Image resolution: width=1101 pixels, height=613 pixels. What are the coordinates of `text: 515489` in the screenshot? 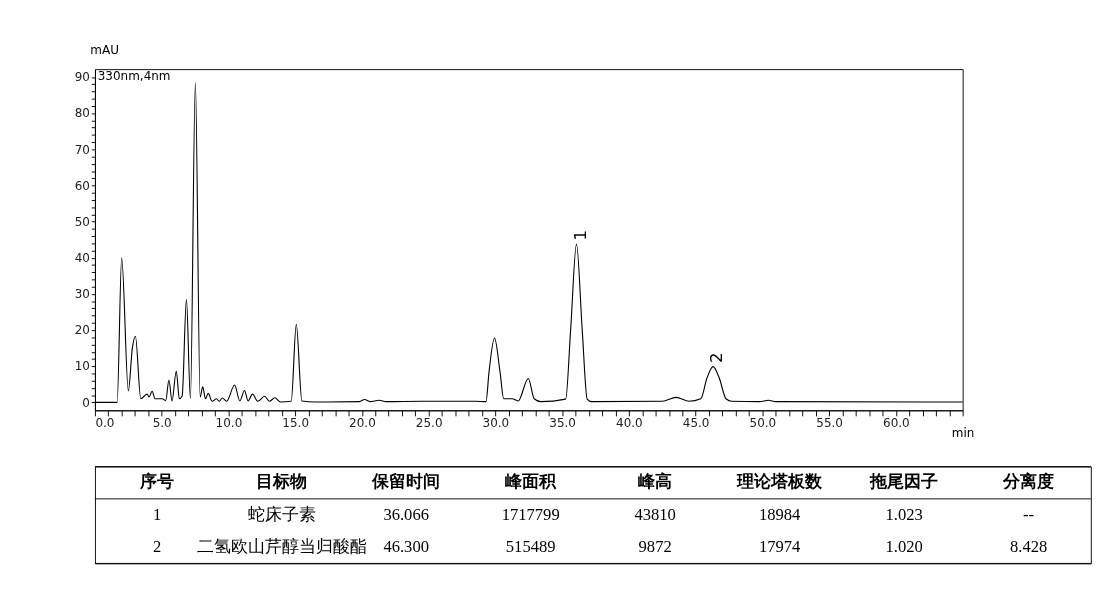 It's located at (530, 546).